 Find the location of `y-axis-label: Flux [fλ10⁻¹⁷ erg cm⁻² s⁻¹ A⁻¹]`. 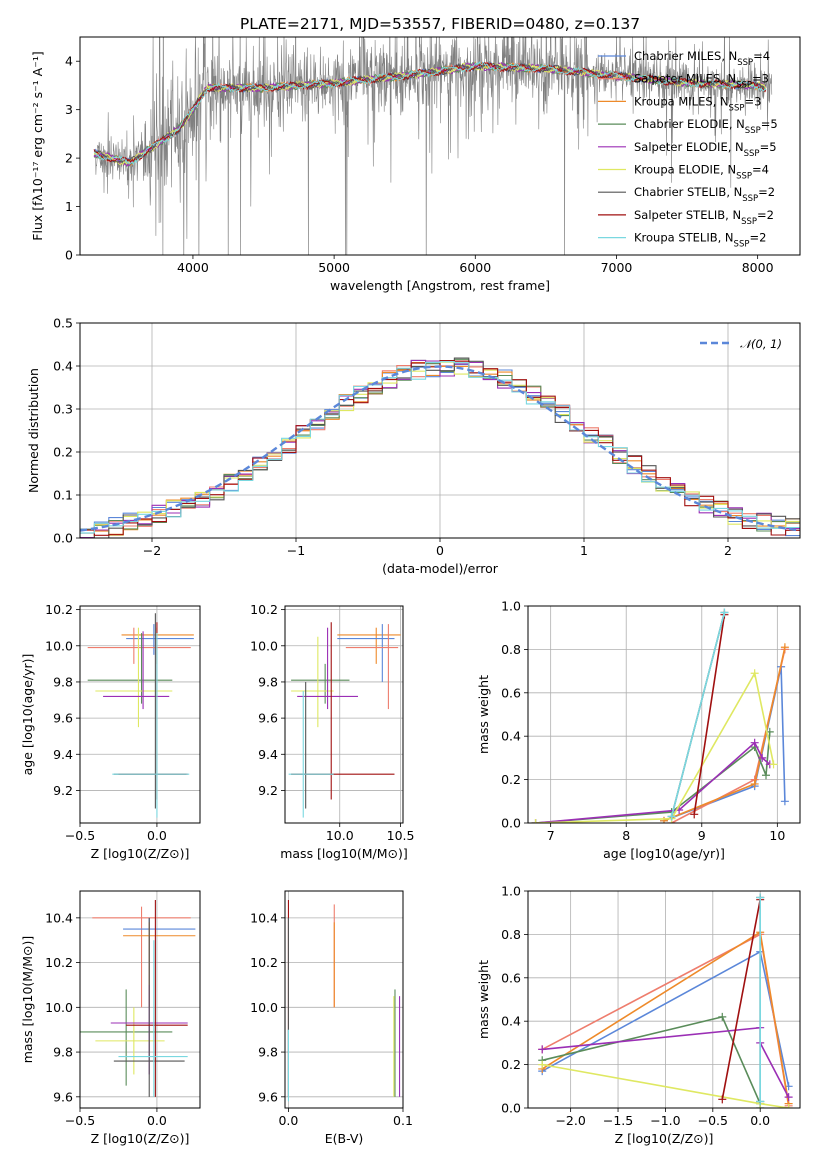

y-axis-label: Flux [fλ10⁻¹⁷ erg cm⁻² s⁻¹ A⁻¹] is located at coordinates (37, 145).